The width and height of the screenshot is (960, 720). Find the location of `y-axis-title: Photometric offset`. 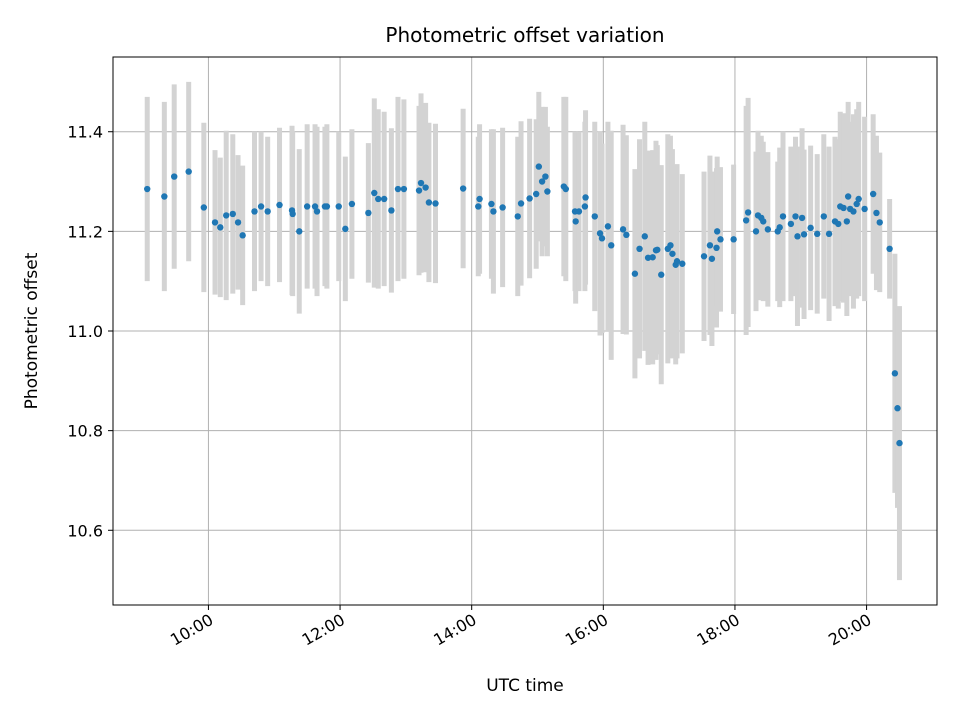

y-axis-title: Photometric offset is located at coordinates (32, 330).